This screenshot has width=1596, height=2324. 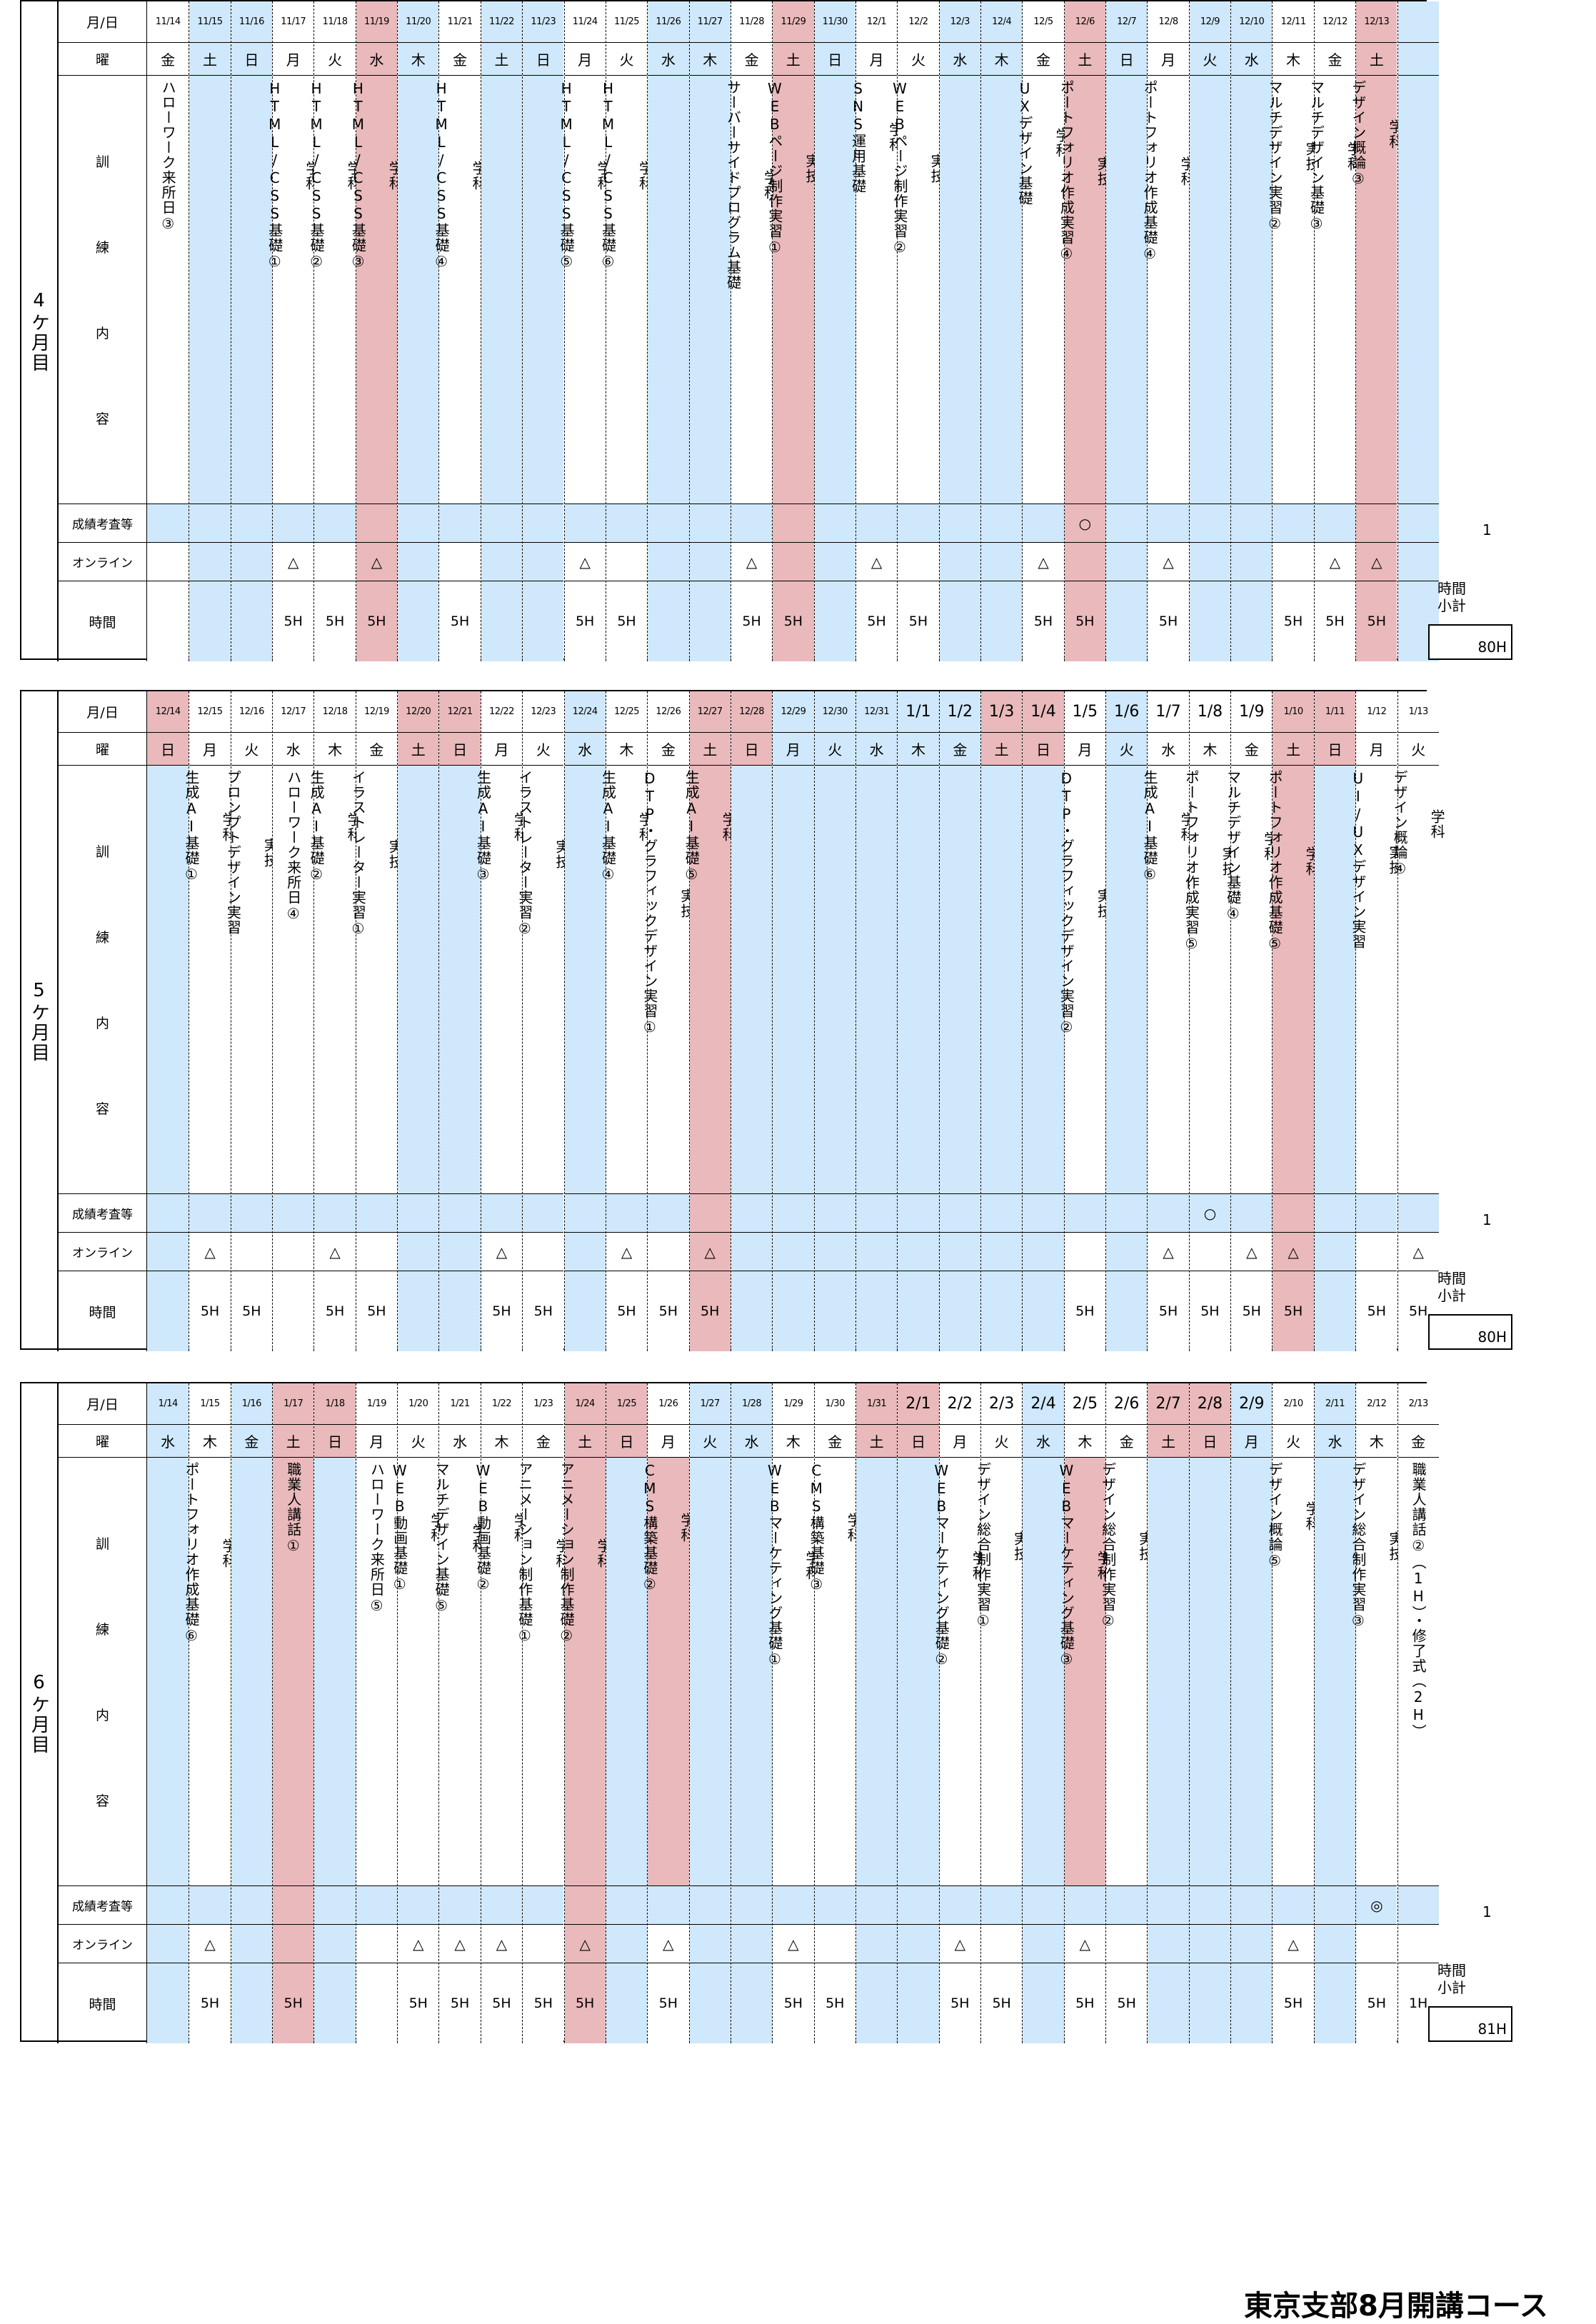 I want to click on day-column: 11/14 金ハローワーク来所日③, so click(x=168, y=331).